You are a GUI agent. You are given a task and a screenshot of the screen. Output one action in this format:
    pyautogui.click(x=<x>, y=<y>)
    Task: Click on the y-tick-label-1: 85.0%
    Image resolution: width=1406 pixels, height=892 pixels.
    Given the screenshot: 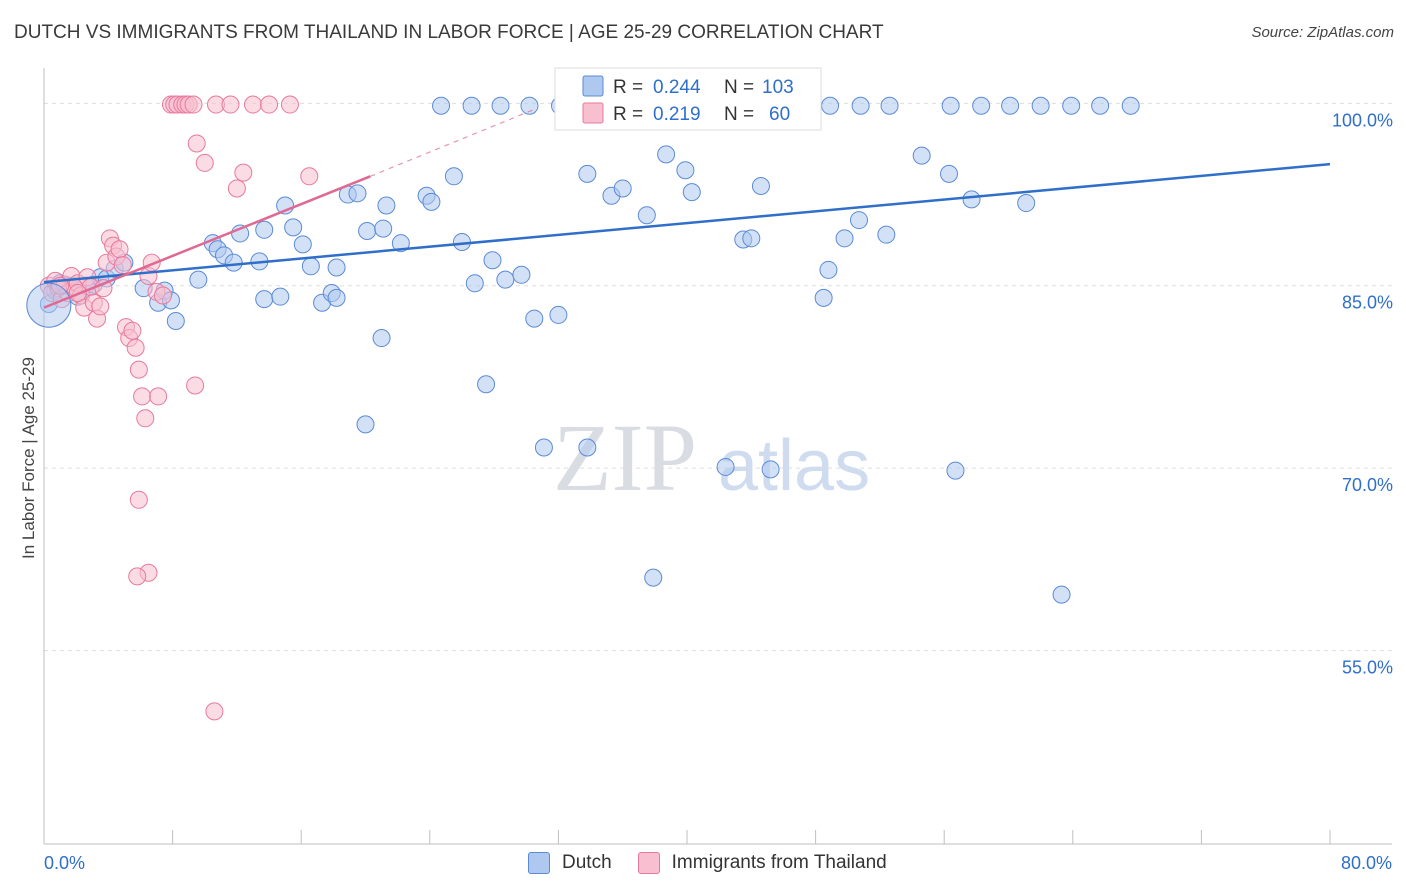 What is the action you would take?
    pyautogui.click(x=1367, y=303)
    